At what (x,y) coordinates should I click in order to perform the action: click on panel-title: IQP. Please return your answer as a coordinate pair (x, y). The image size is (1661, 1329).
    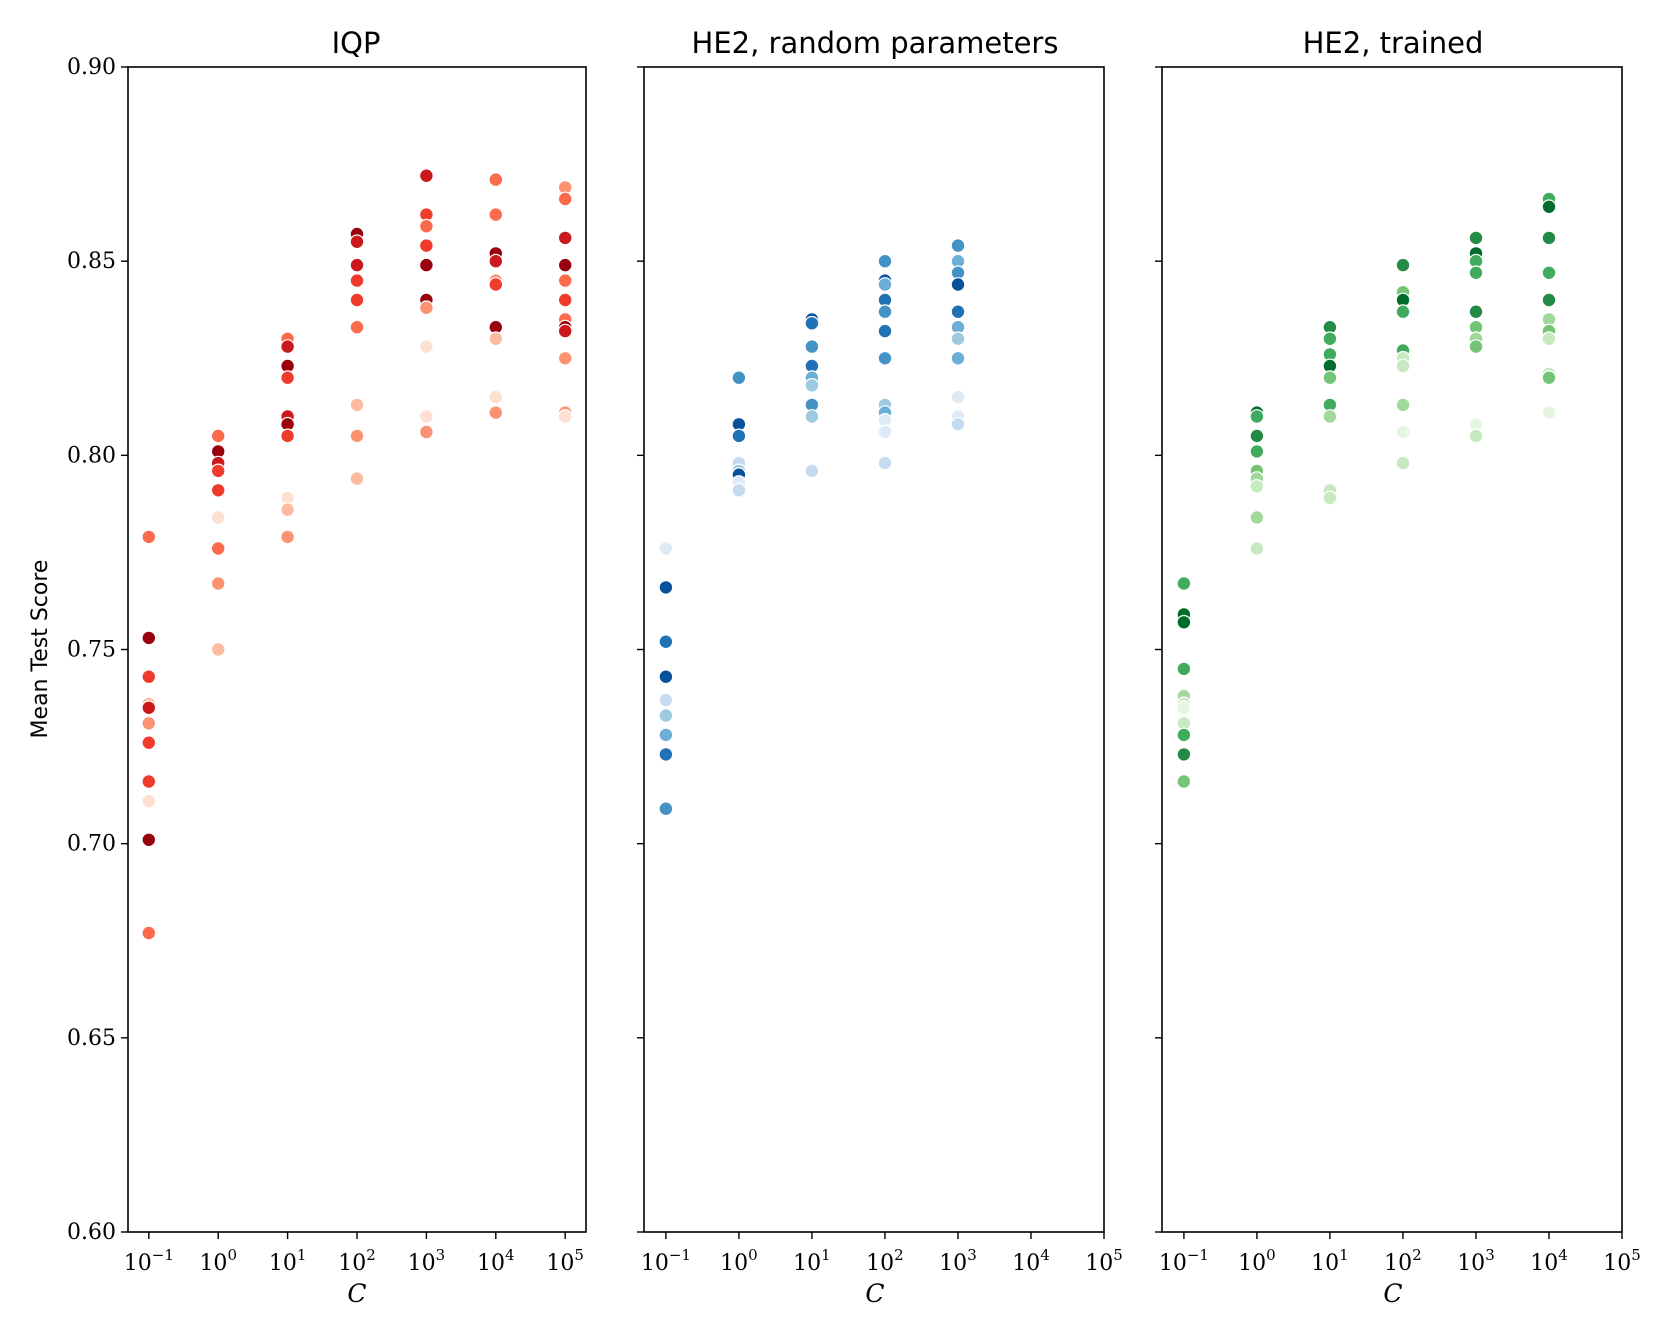
    Looking at the image, I should click on (356, 43).